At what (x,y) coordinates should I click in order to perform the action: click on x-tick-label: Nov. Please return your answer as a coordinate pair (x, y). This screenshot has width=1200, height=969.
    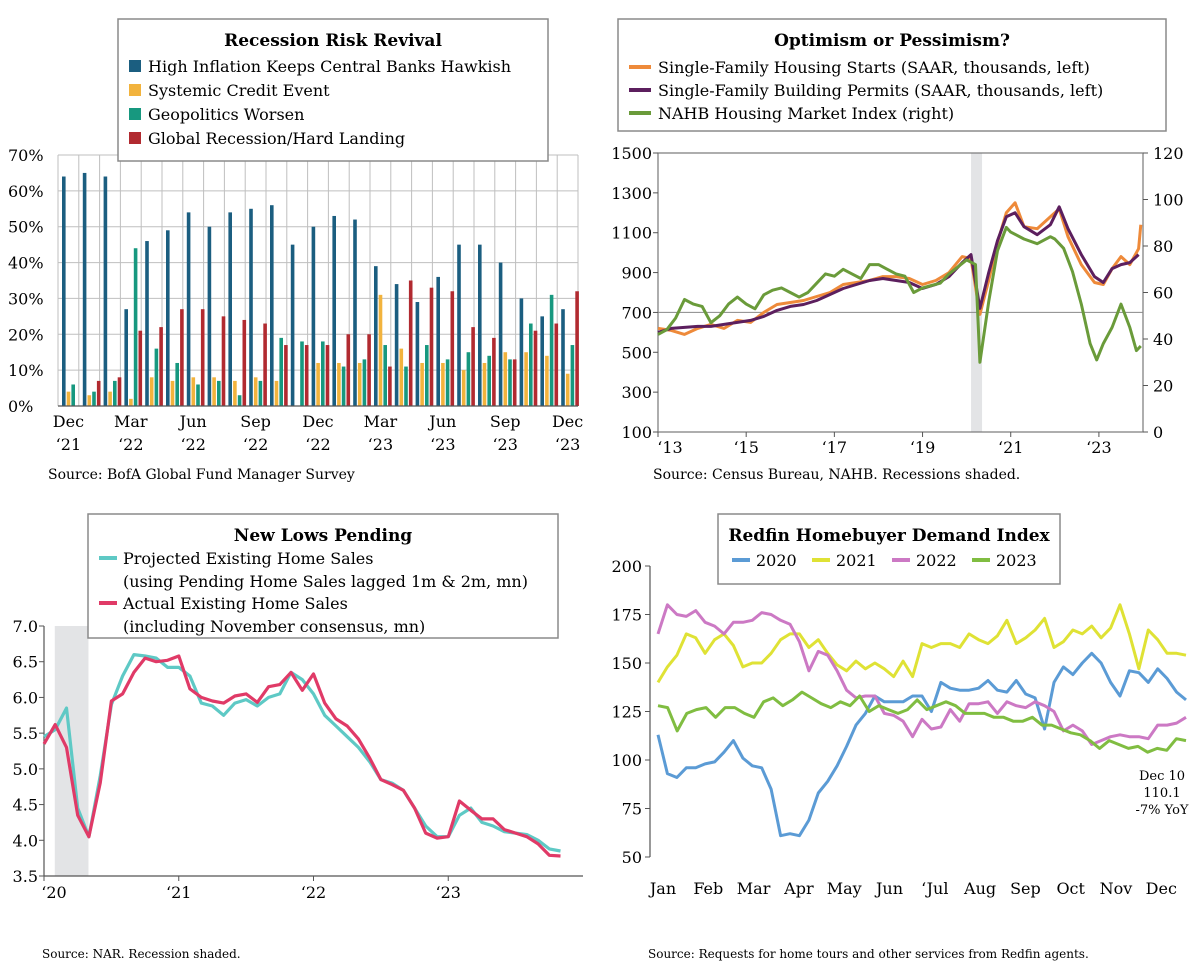
    Looking at the image, I should click on (1116, 888).